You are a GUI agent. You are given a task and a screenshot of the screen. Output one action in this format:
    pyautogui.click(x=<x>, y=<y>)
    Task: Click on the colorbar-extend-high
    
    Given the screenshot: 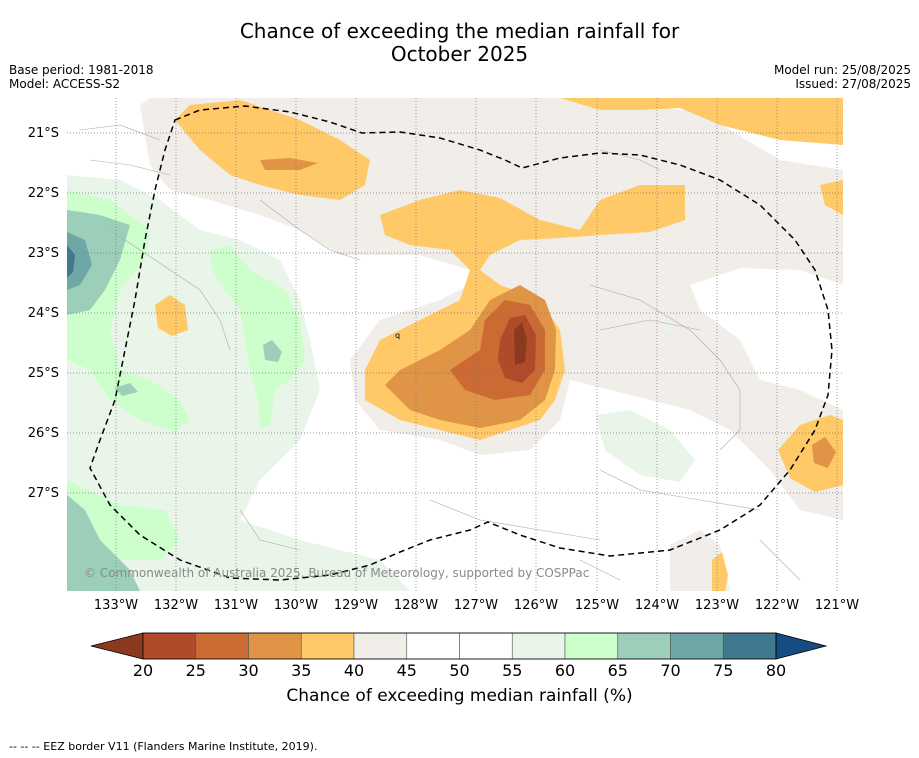 What is the action you would take?
    pyautogui.click(x=801, y=646)
    